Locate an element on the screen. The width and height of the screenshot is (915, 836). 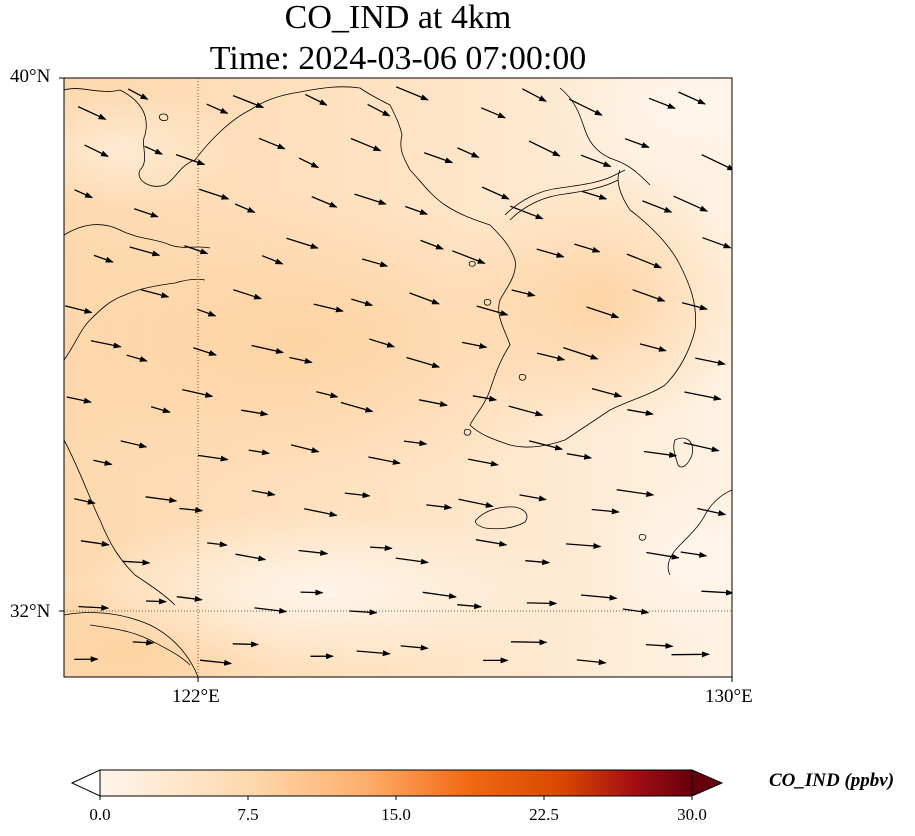
lon-tick-122e: 122°E is located at coordinates (196, 696).